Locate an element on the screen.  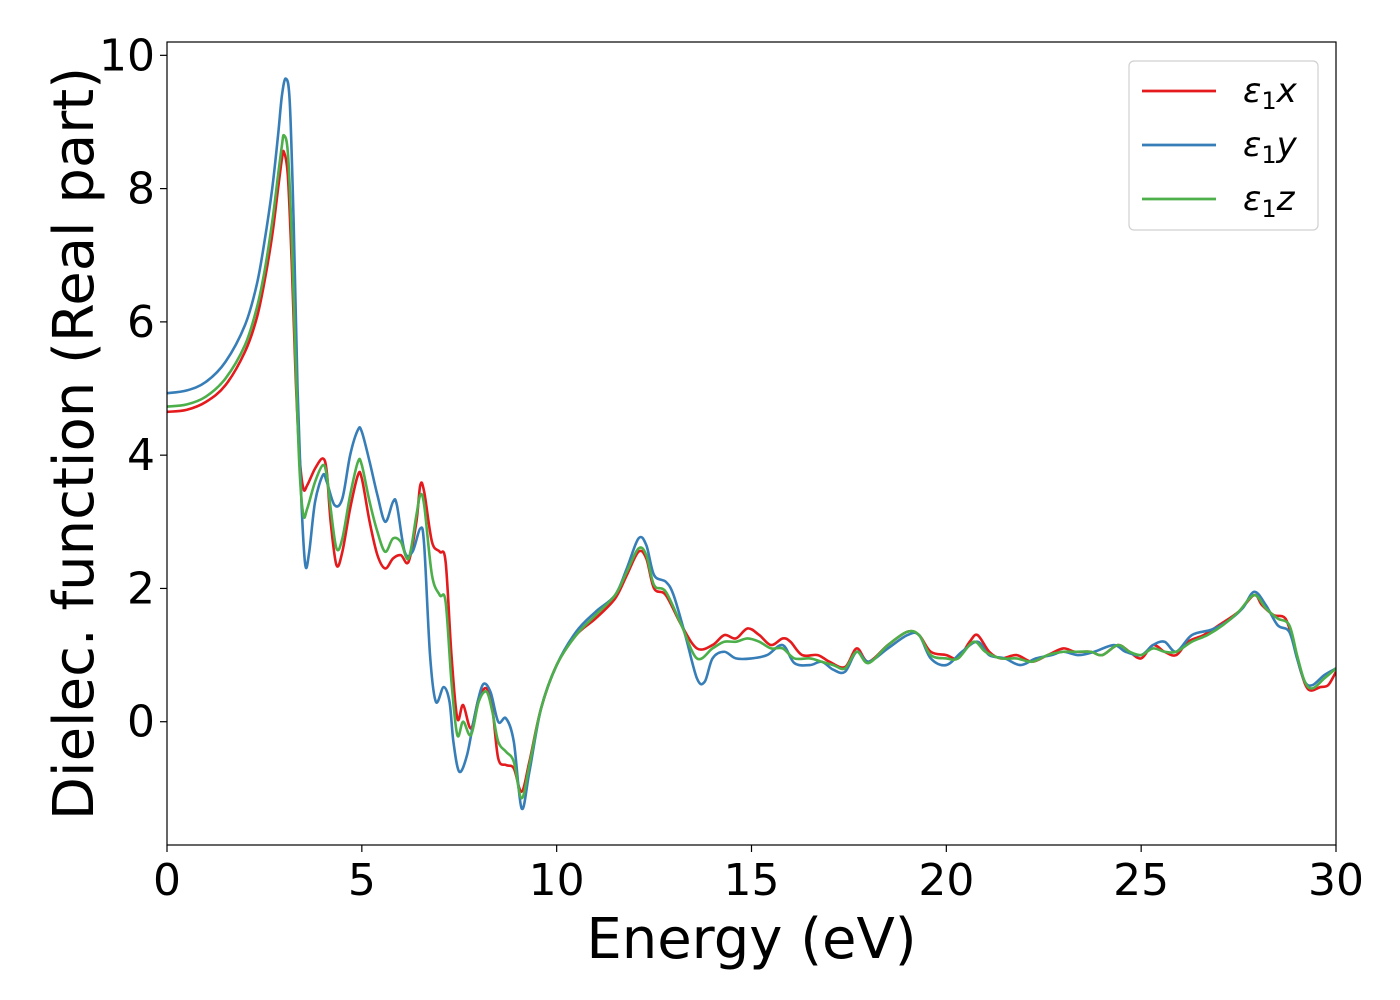
x-tick-label: 0 is located at coordinates (167, 880).